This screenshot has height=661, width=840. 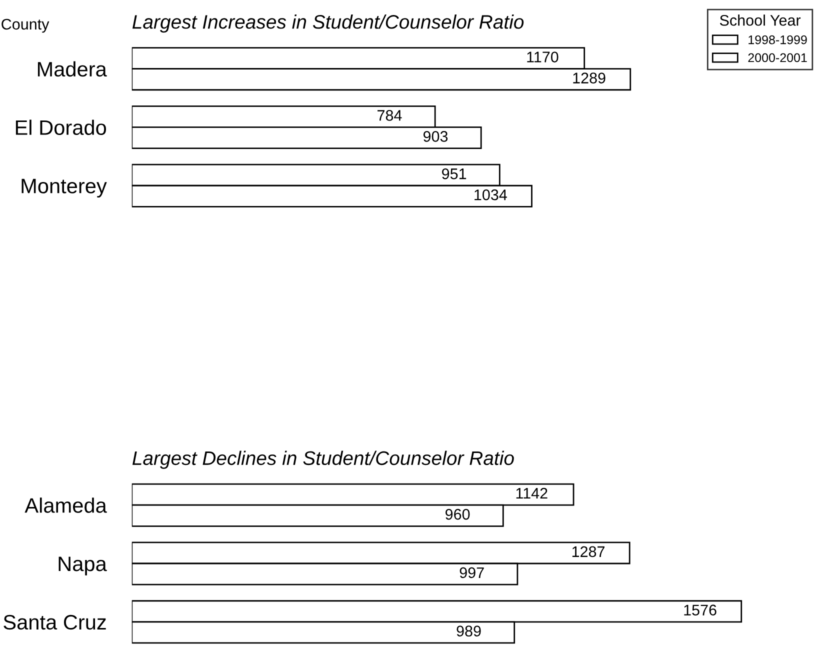 What do you see at coordinates (390, 115) in the screenshot?
I see `data-label: 784` at bounding box center [390, 115].